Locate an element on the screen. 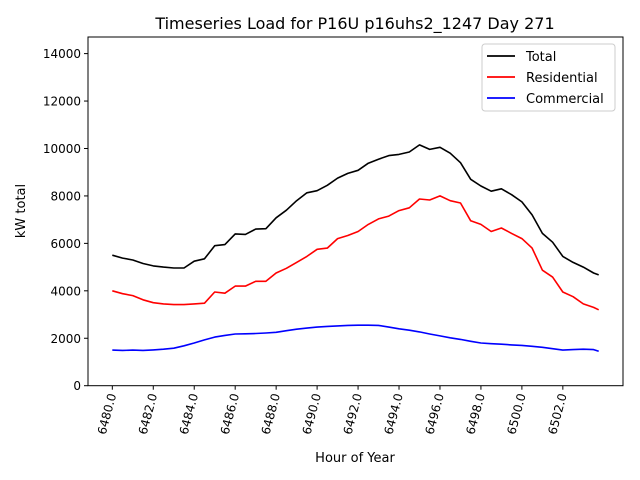 The height and width of the screenshot is (480, 640). y-axis: 0 2000 4000 6000 8000 10000 12000 14000 is located at coordinates (65, 220).